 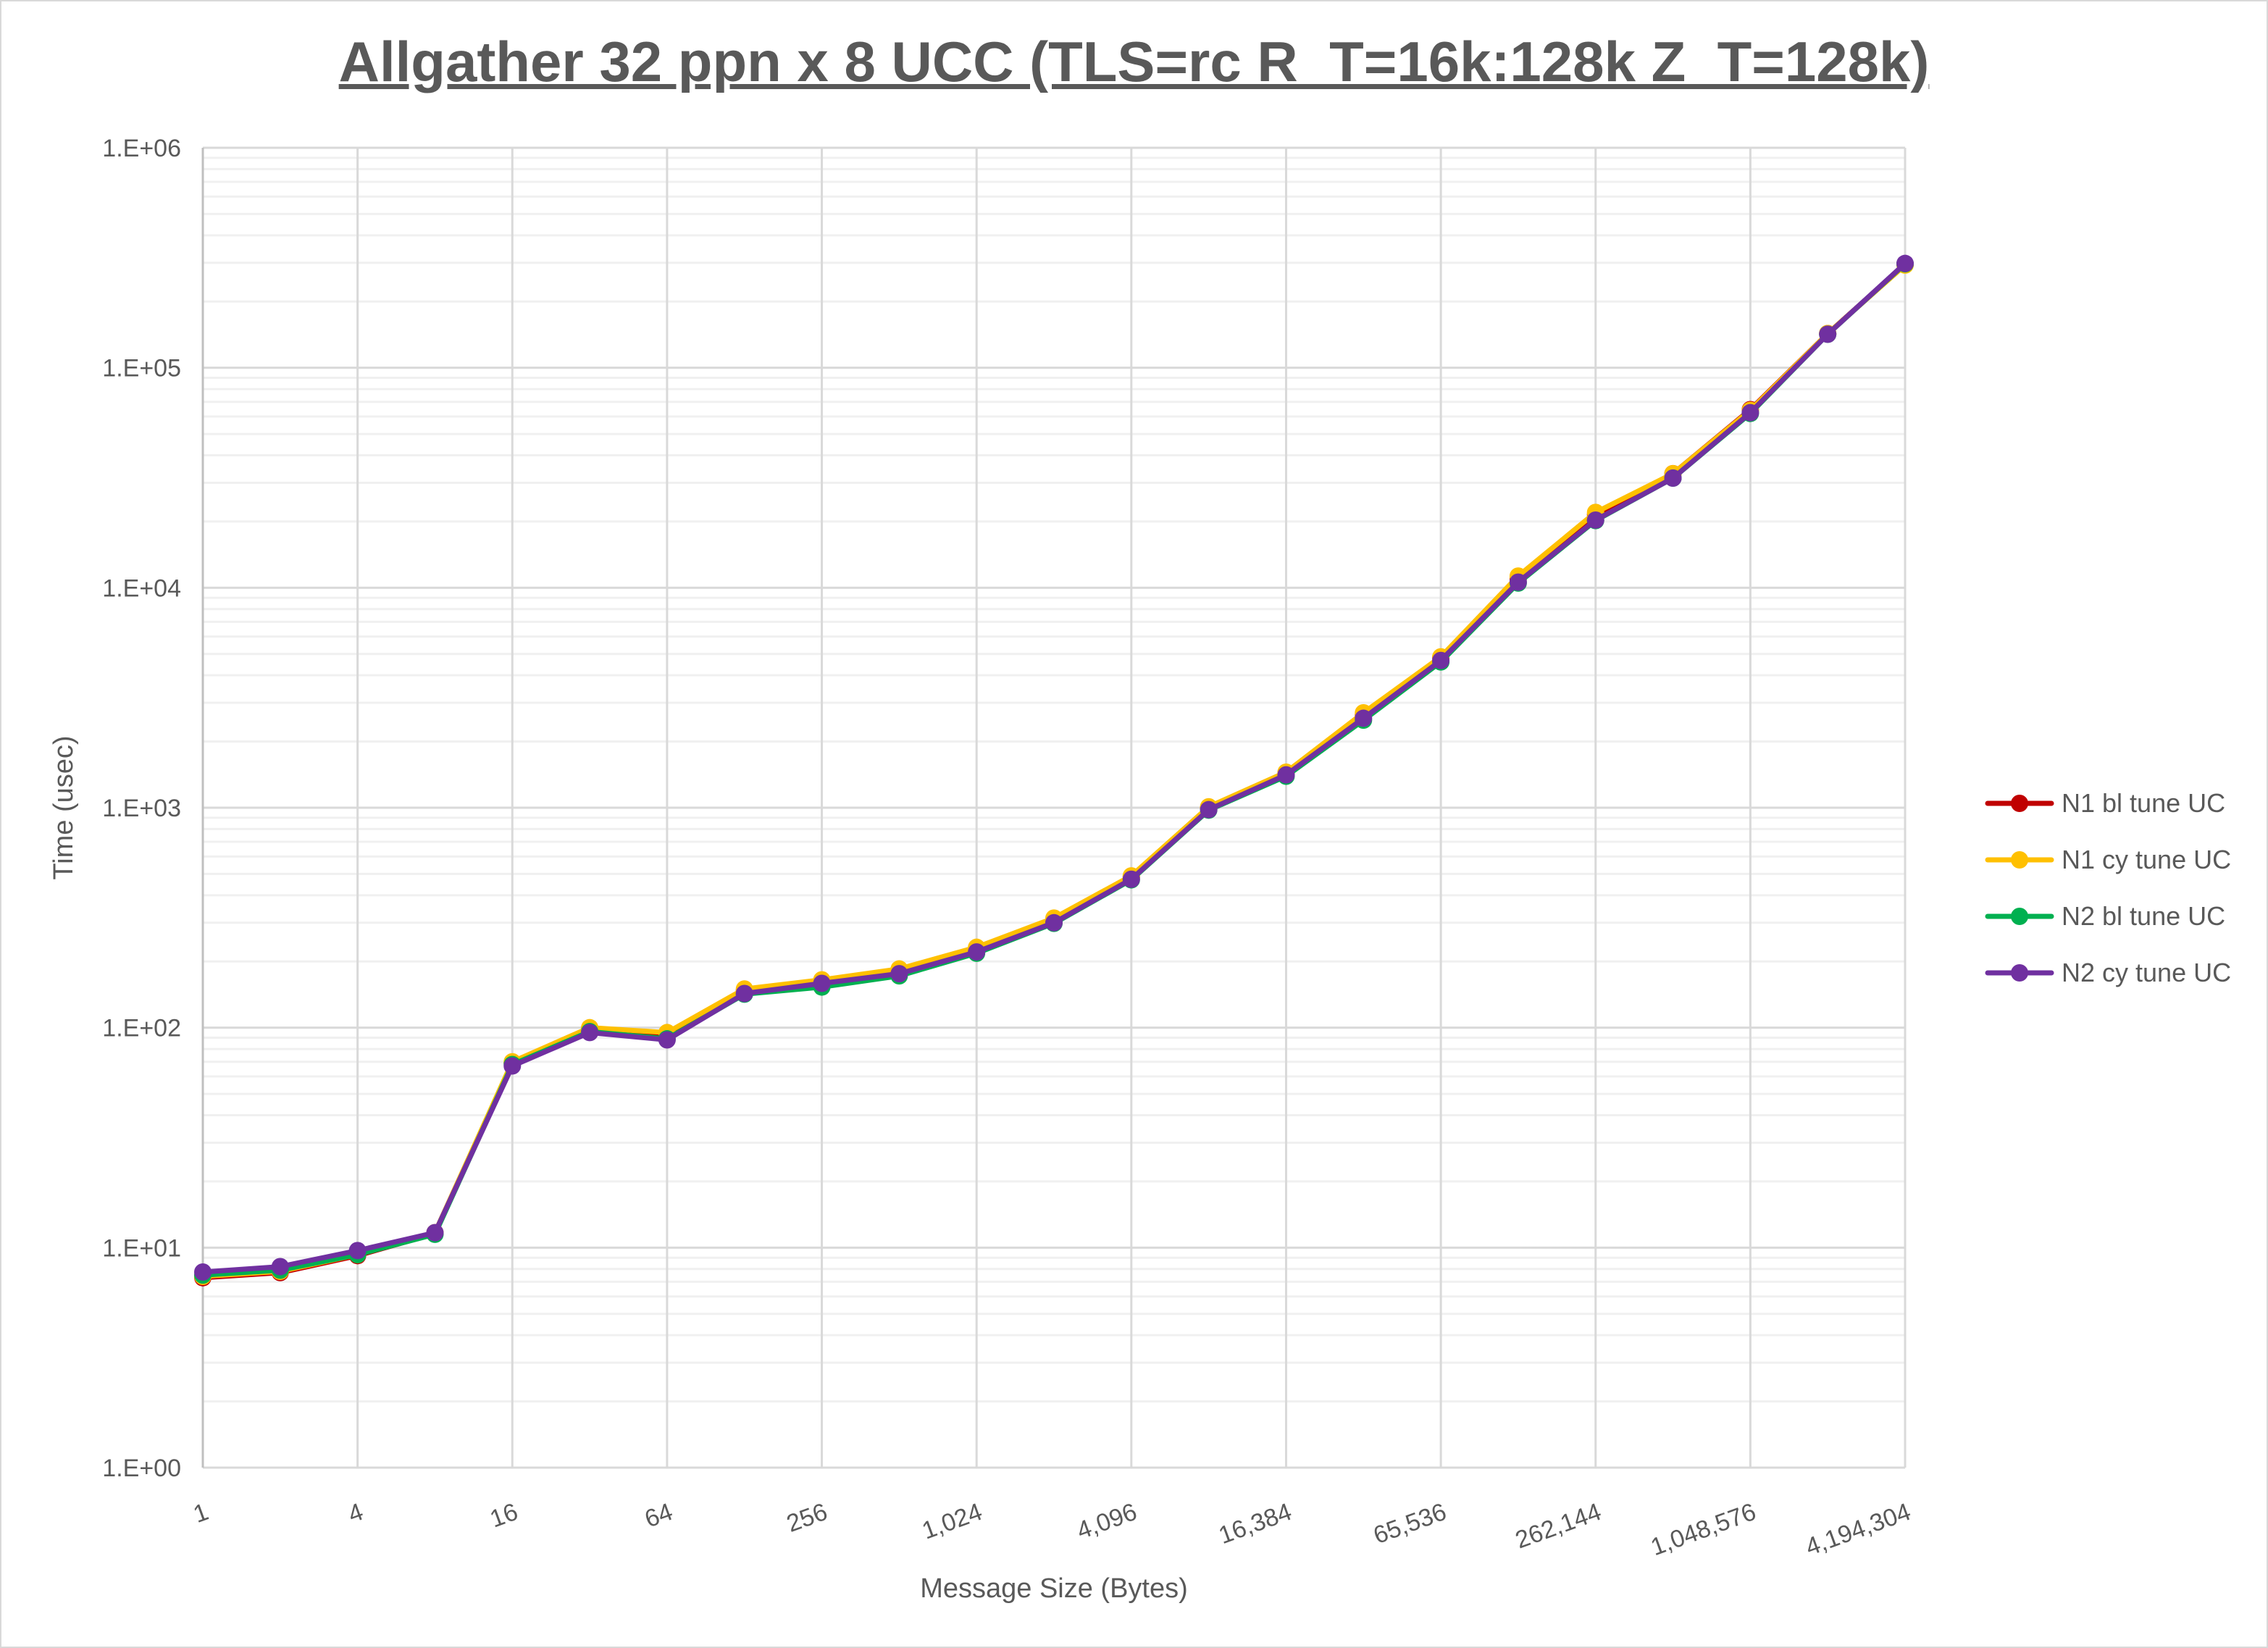 I want to click on x-tick-label: 65,536, so click(x=1410, y=1523).